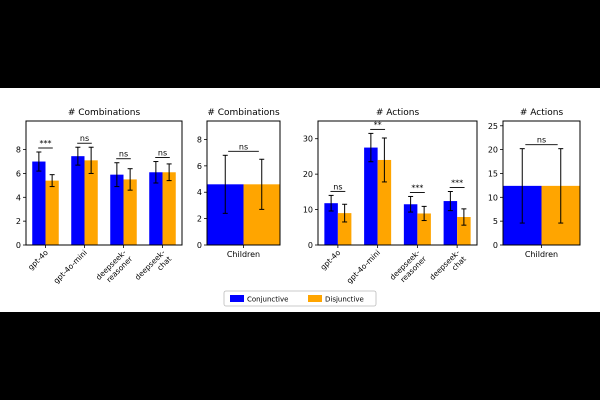 Image resolution: width=600 pixels, height=400 pixels. Describe the element at coordinates (344, 300) in the screenshot. I see `legend-label-disjunctive: Disjunctive` at that location.